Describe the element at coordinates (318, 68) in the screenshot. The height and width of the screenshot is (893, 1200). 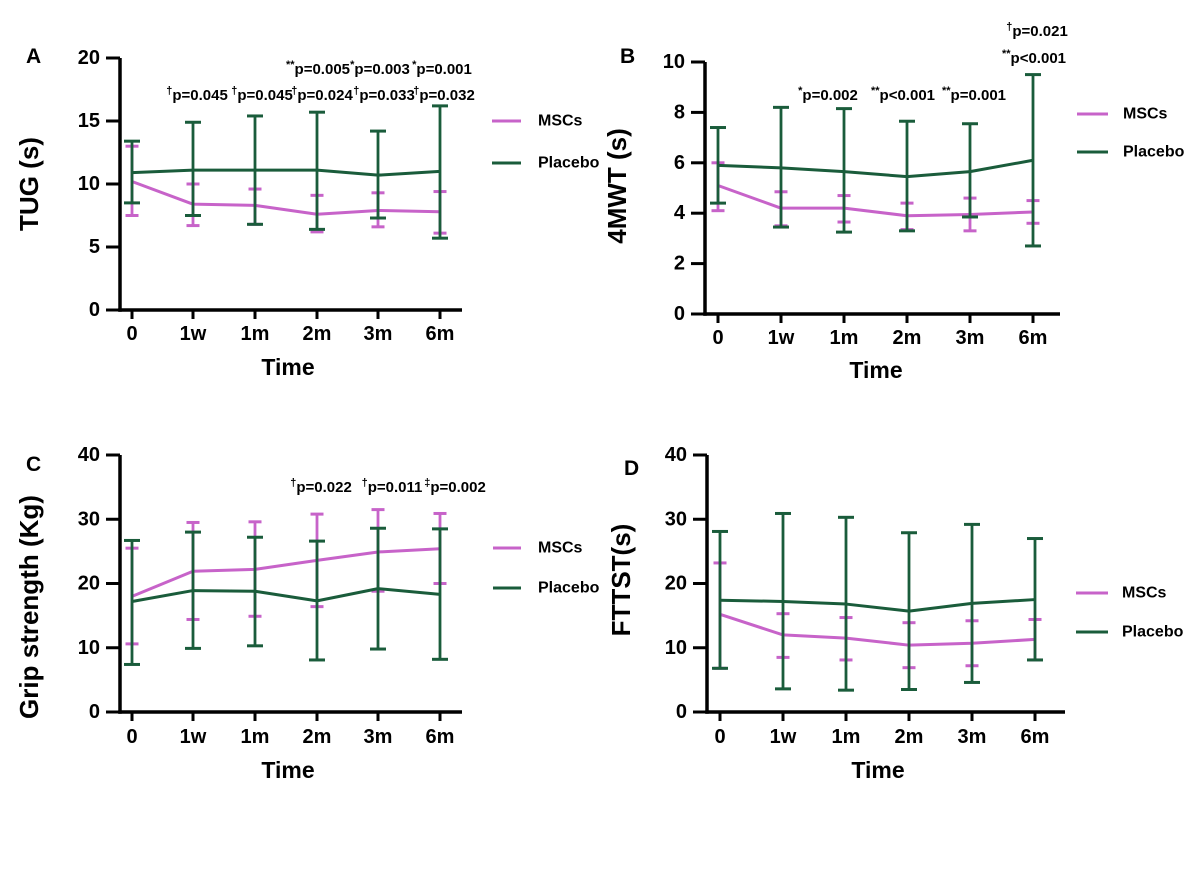
I see `significance-annotation: **p=0.005` at that location.